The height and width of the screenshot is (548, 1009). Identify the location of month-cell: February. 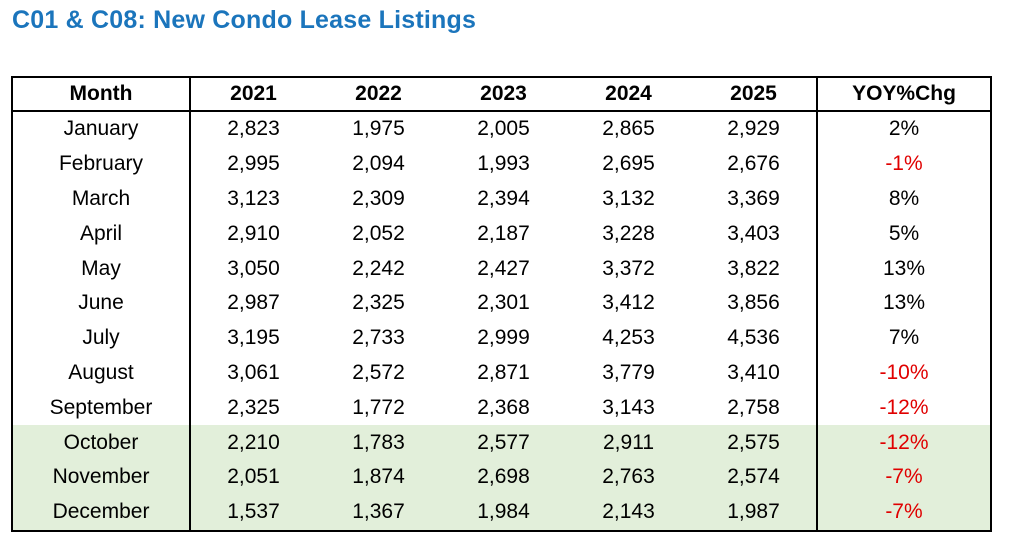
(101, 164).